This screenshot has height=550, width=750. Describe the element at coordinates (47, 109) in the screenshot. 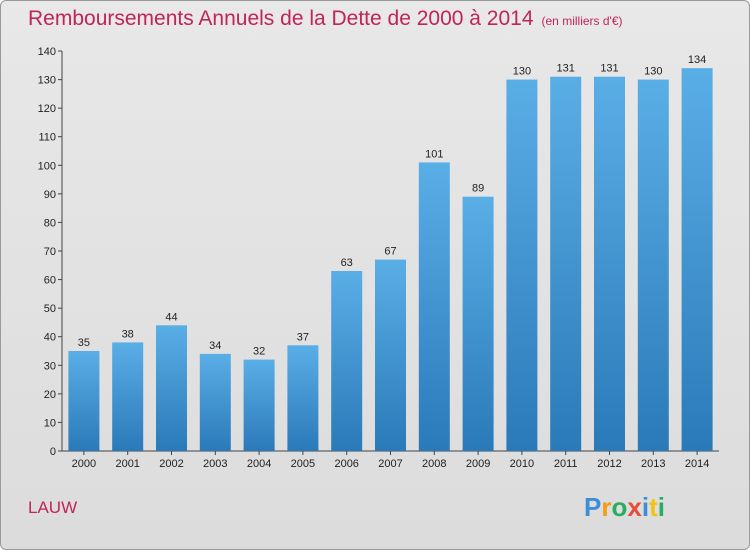

I see `y-tick-label: 120` at that location.